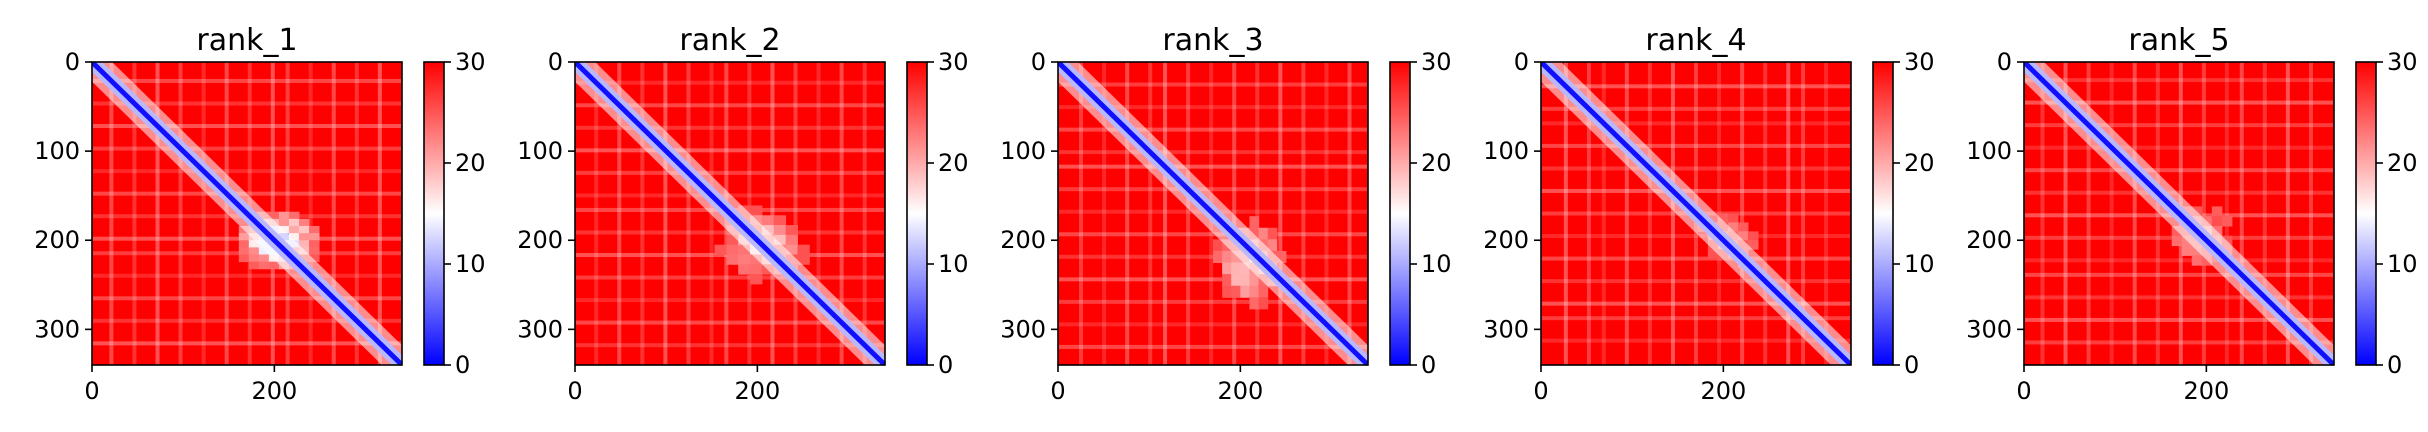 The width and height of the screenshot is (2428, 432). I want to click on panel-title: rank_4, so click(1695, 40).